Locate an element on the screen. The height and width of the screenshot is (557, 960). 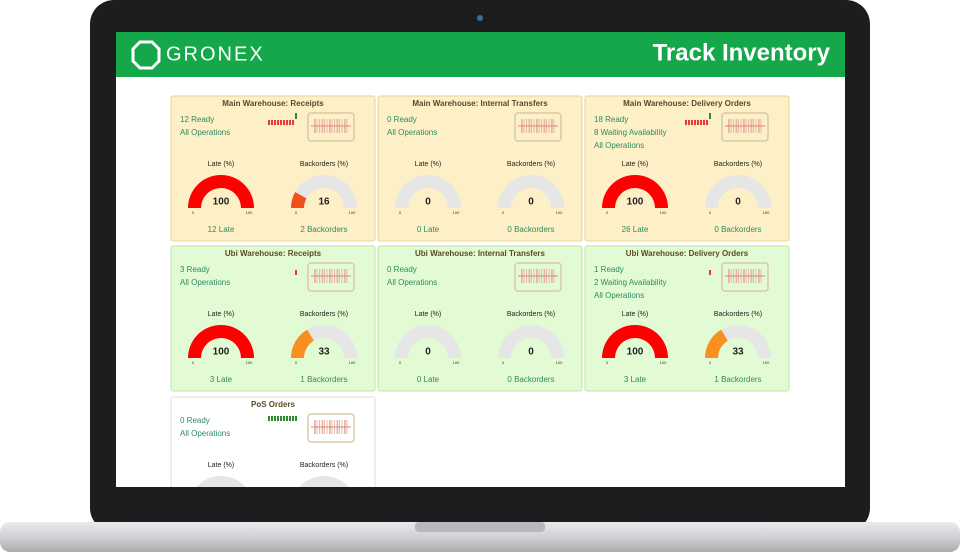
status-link: 1 Ready is located at coordinates (609, 269).